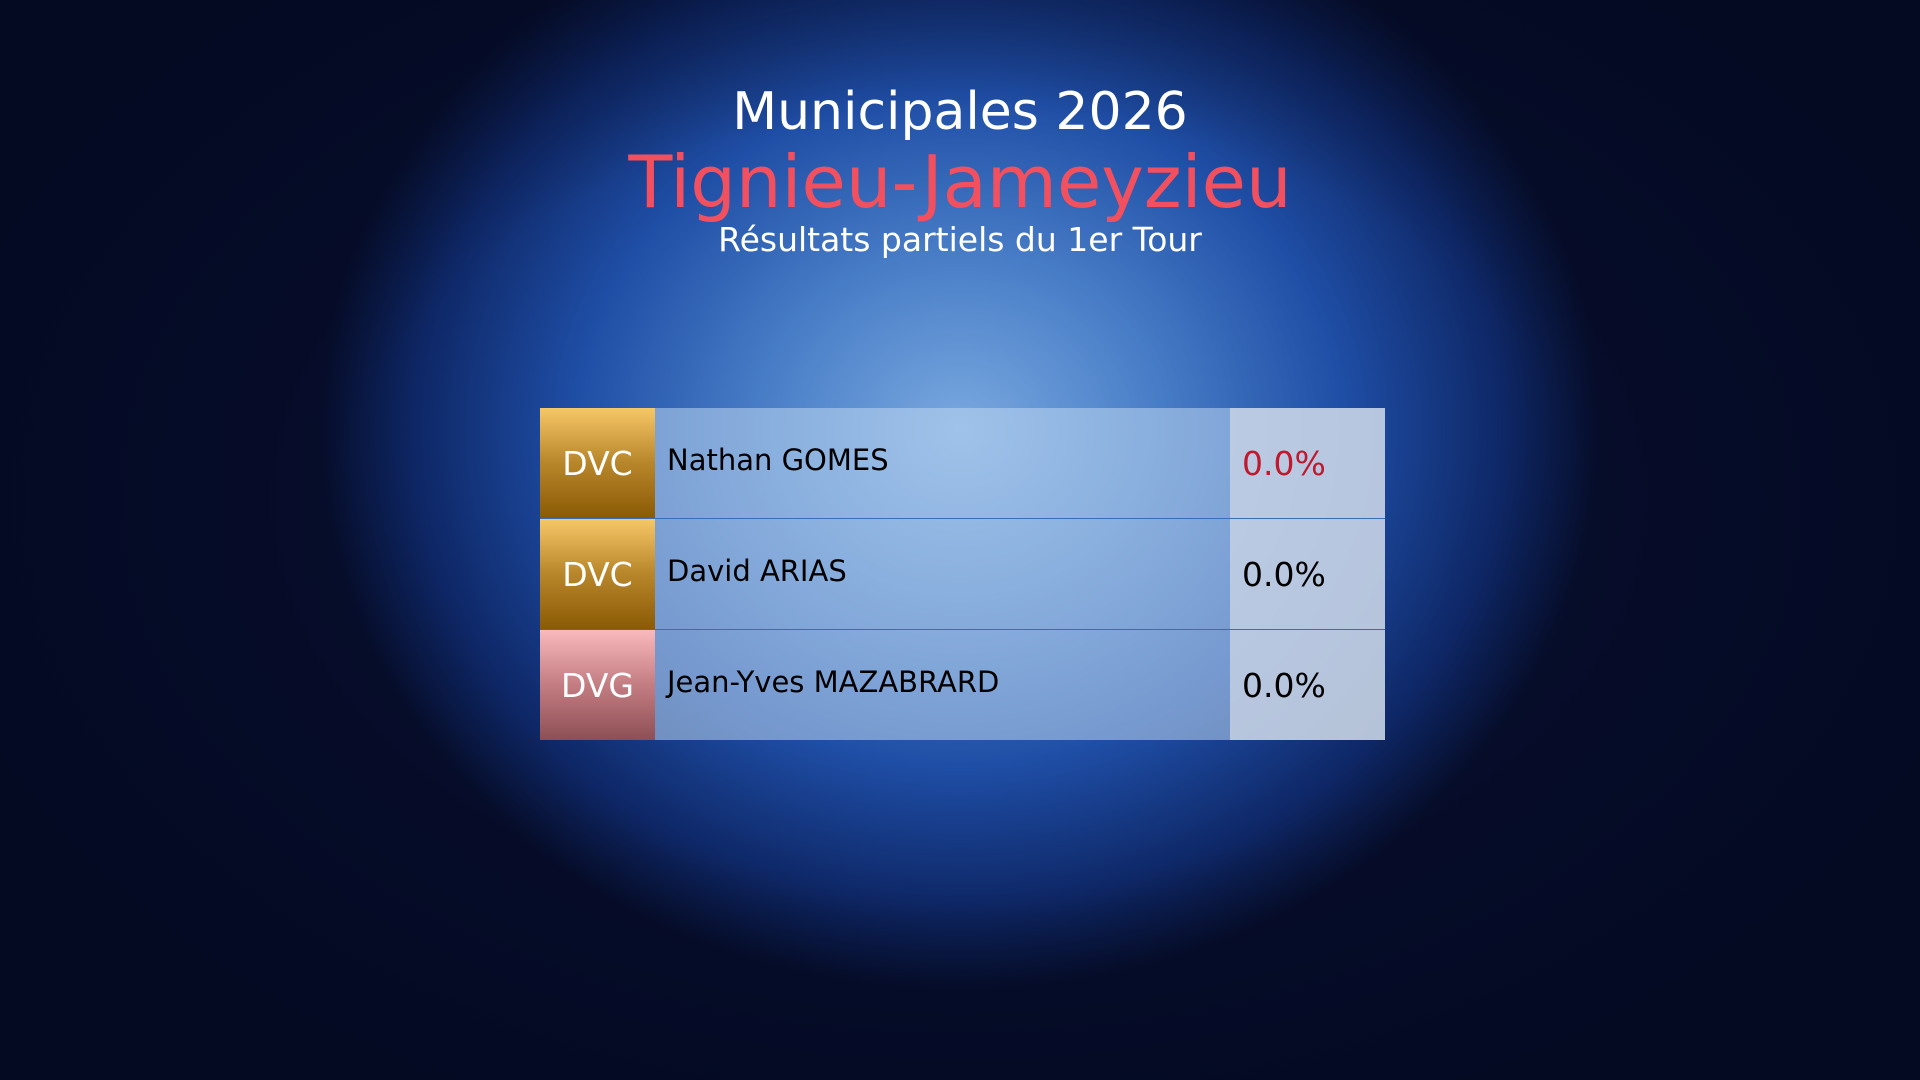 The image size is (1920, 1080). I want to click on candidate-name: Jean-Yves MAZABRARD, so click(833, 682).